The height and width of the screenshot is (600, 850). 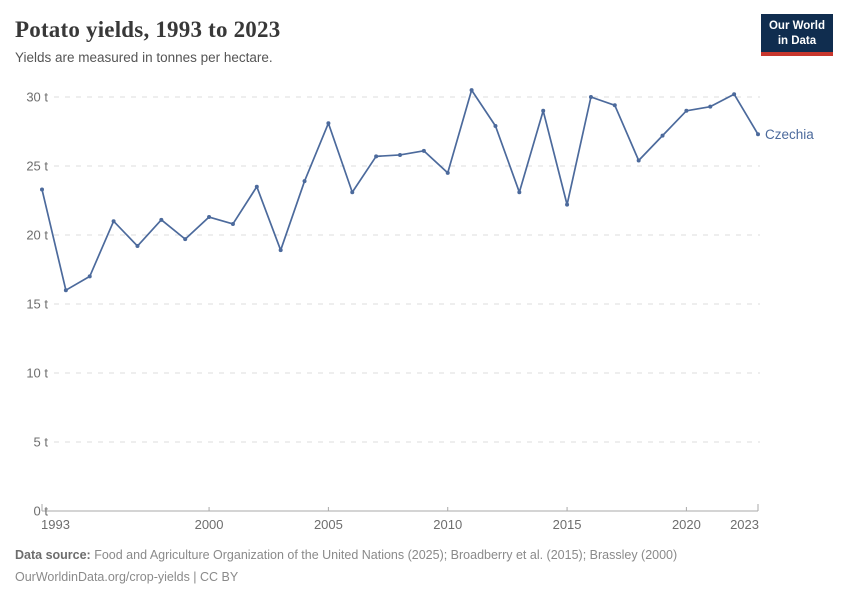 What do you see at coordinates (37, 235) in the screenshot?
I see `y-axis-tick-label: 20 t` at bounding box center [37, 235].